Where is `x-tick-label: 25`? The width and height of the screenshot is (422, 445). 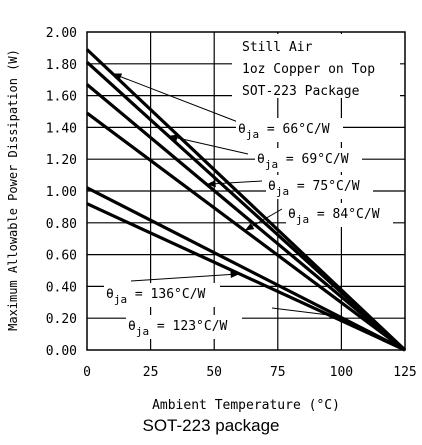 x-tick-label: 25 is located at coordinates (151, 372).